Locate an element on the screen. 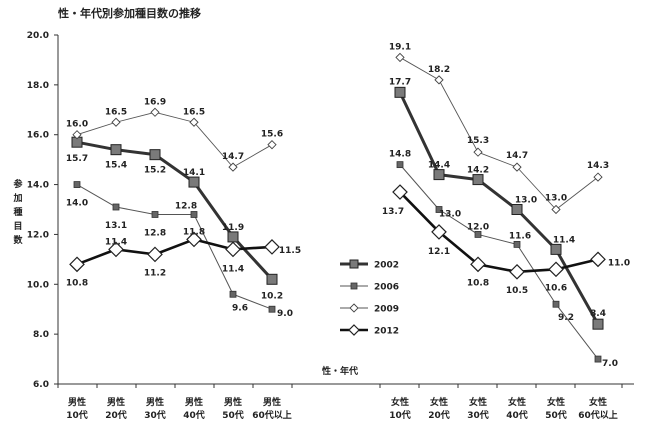 The width and height of the screenshot is (650, 427). data-label: 11.5 is located at coordinates (290, 251).